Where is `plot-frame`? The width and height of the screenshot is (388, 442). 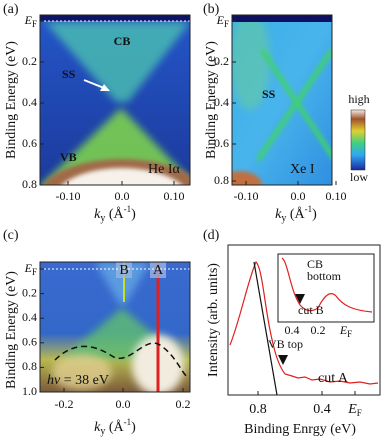
plot-frame is located at coordinates (304, 320).